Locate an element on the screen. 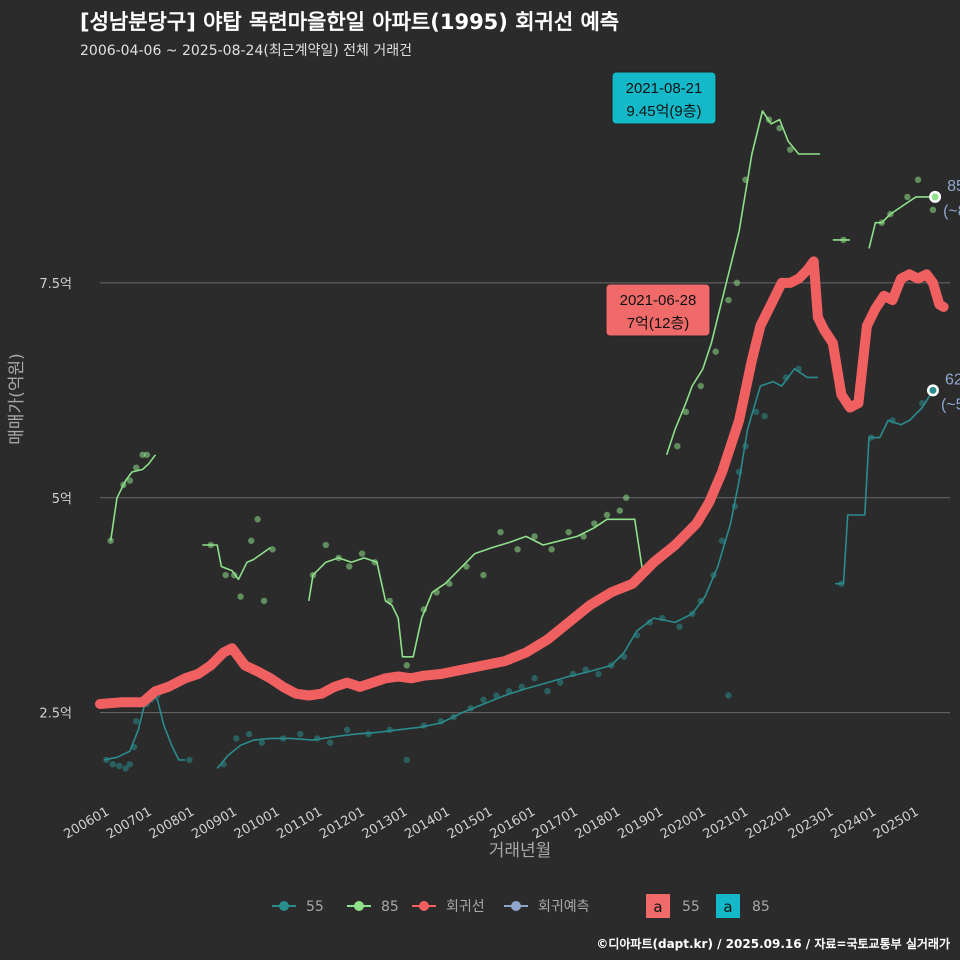  x-tick-label: 200801 is located at coordinates (172, 823).